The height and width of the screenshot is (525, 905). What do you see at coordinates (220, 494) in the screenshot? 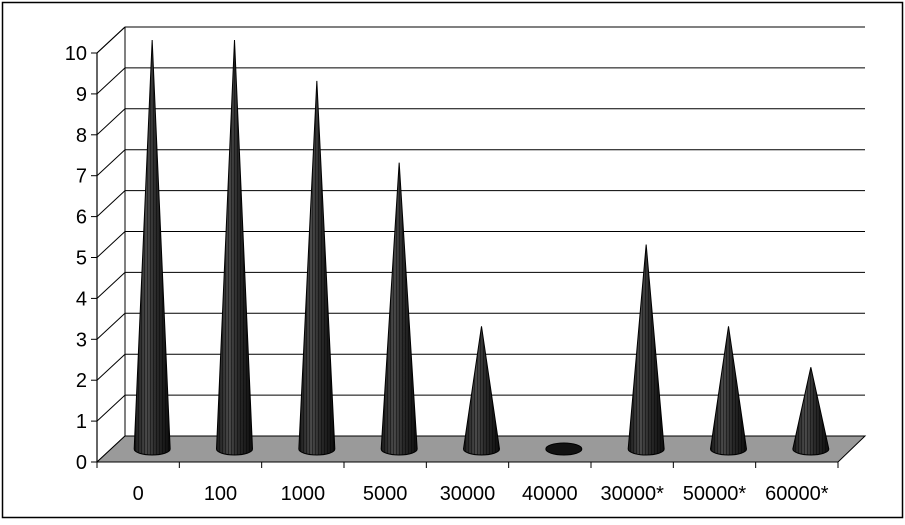
I see `x-tick-label: 100` at bounding box center [220, 494].